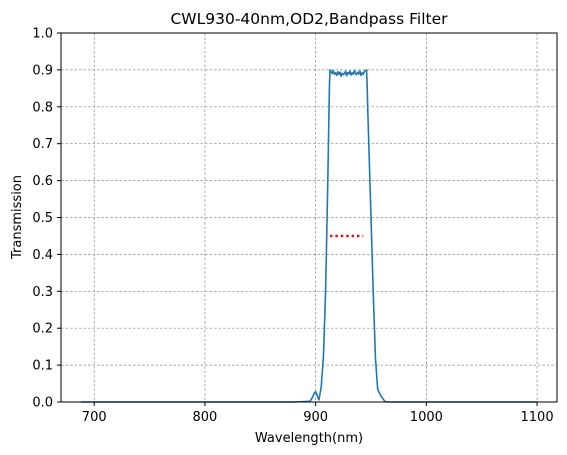 This screenshot has height=455, width=567. What do you see at coordinates (315, 417) in the screenshot?
I see `x-tick-label: 900` at bounding box center [315, 417].